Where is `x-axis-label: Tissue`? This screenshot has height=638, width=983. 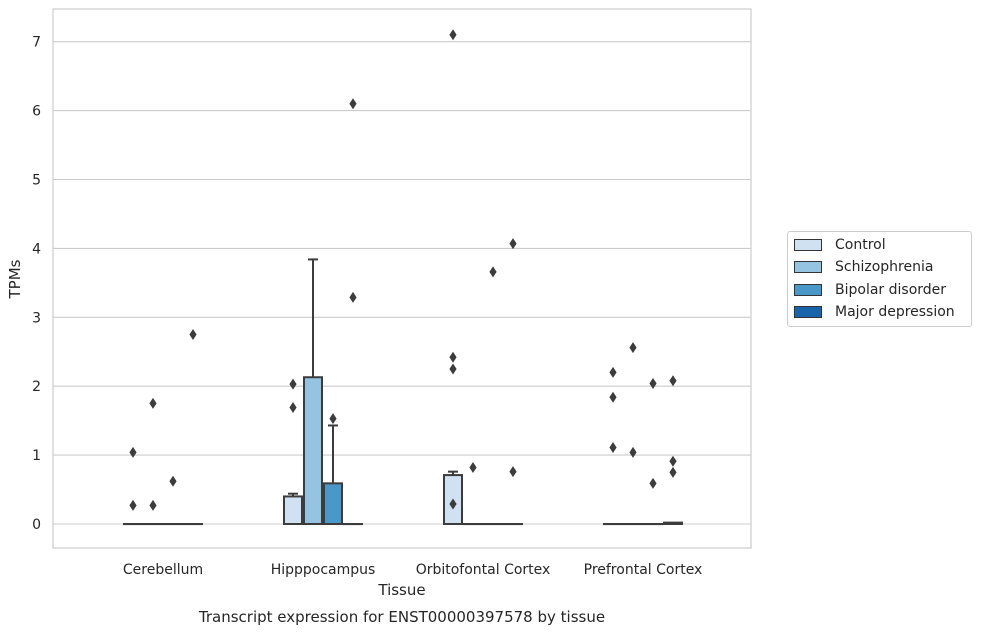
x-axis-label: Tissue is located at coordinates (401, 590).